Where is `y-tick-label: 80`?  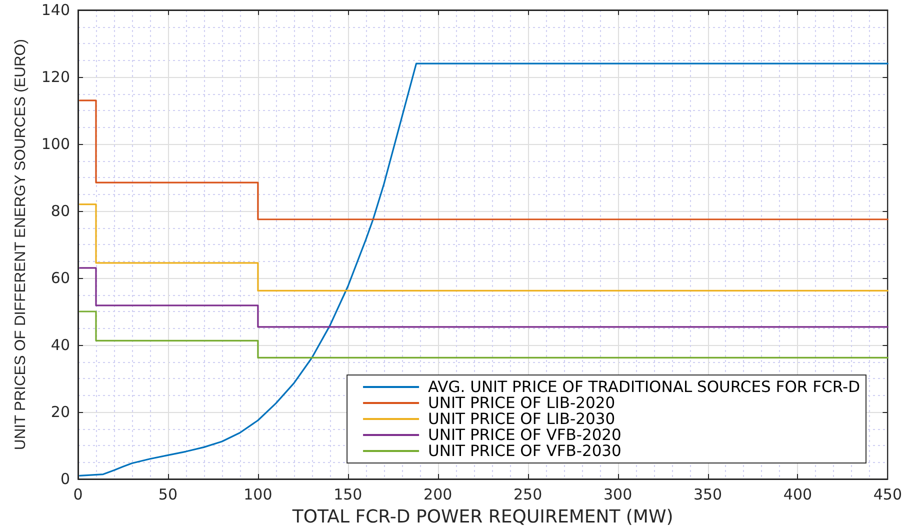
y-tick-label: 80 is located at coordinates (60, 211).